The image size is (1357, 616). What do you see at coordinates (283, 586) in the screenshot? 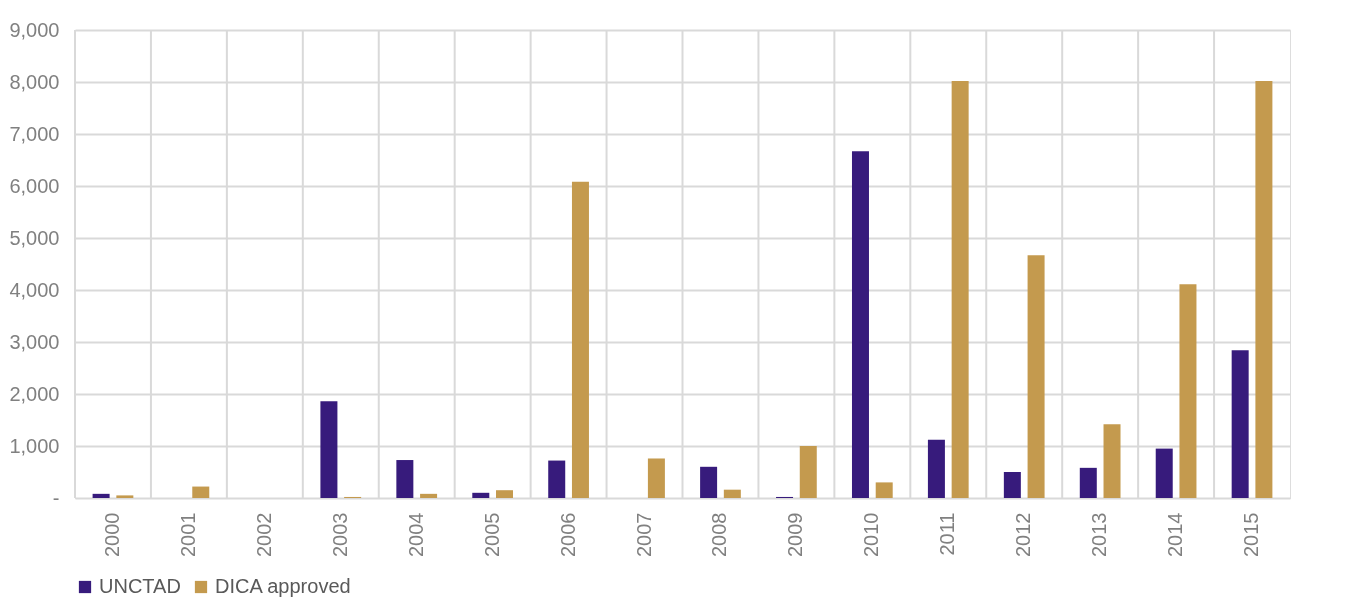
I see `legend-label: DICA approved` at bounding box center [283, 586].